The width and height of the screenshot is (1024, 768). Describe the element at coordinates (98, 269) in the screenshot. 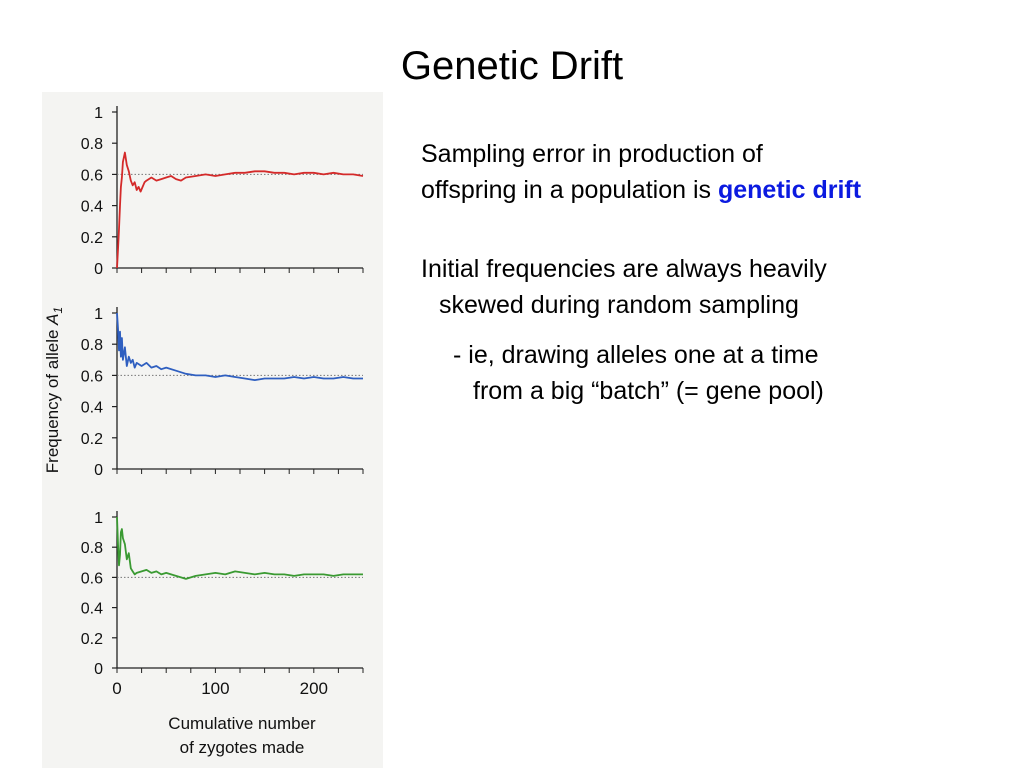

I see `top-y-tick-label: 0` at that location.